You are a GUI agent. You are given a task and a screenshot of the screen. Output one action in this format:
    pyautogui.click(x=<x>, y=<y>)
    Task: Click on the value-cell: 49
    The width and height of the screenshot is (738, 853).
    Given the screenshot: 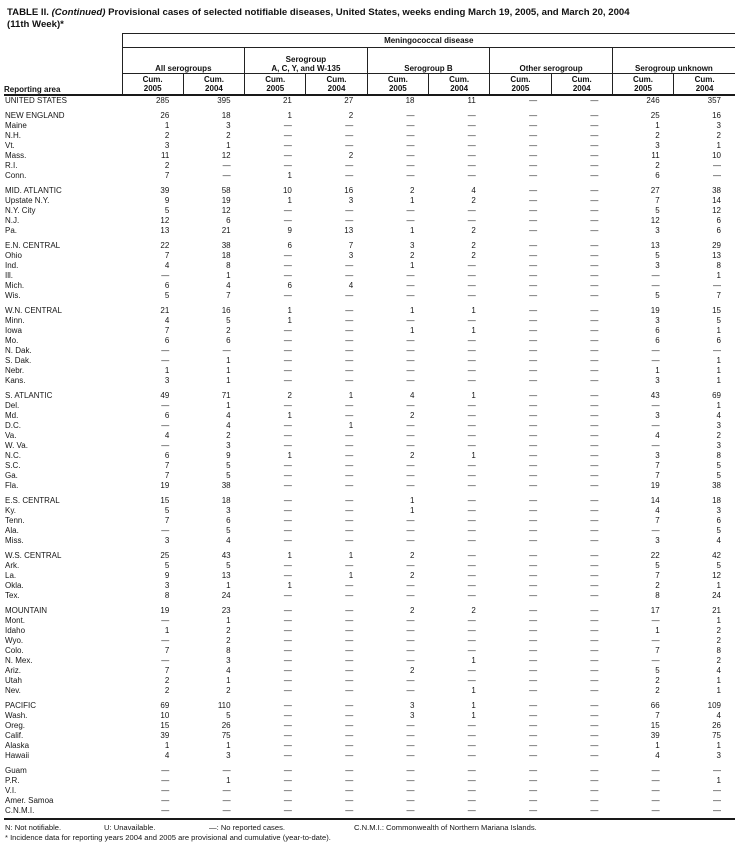 What is the action you would take?
    pyautogui.click(x=165, y=395)
    